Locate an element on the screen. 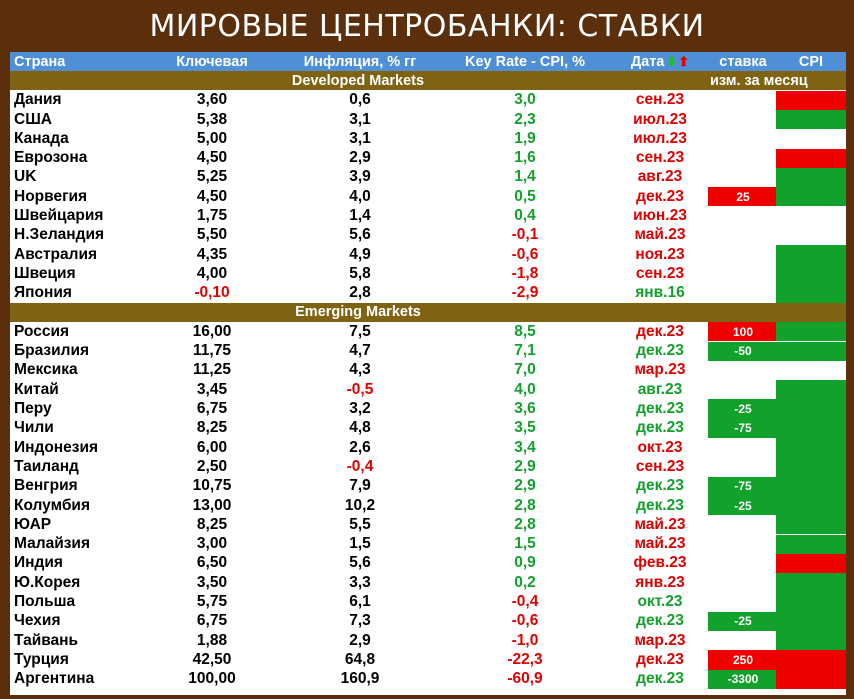 The image size is (854, 699). key-rate: 3,50 is located at coordinates (212, 582).